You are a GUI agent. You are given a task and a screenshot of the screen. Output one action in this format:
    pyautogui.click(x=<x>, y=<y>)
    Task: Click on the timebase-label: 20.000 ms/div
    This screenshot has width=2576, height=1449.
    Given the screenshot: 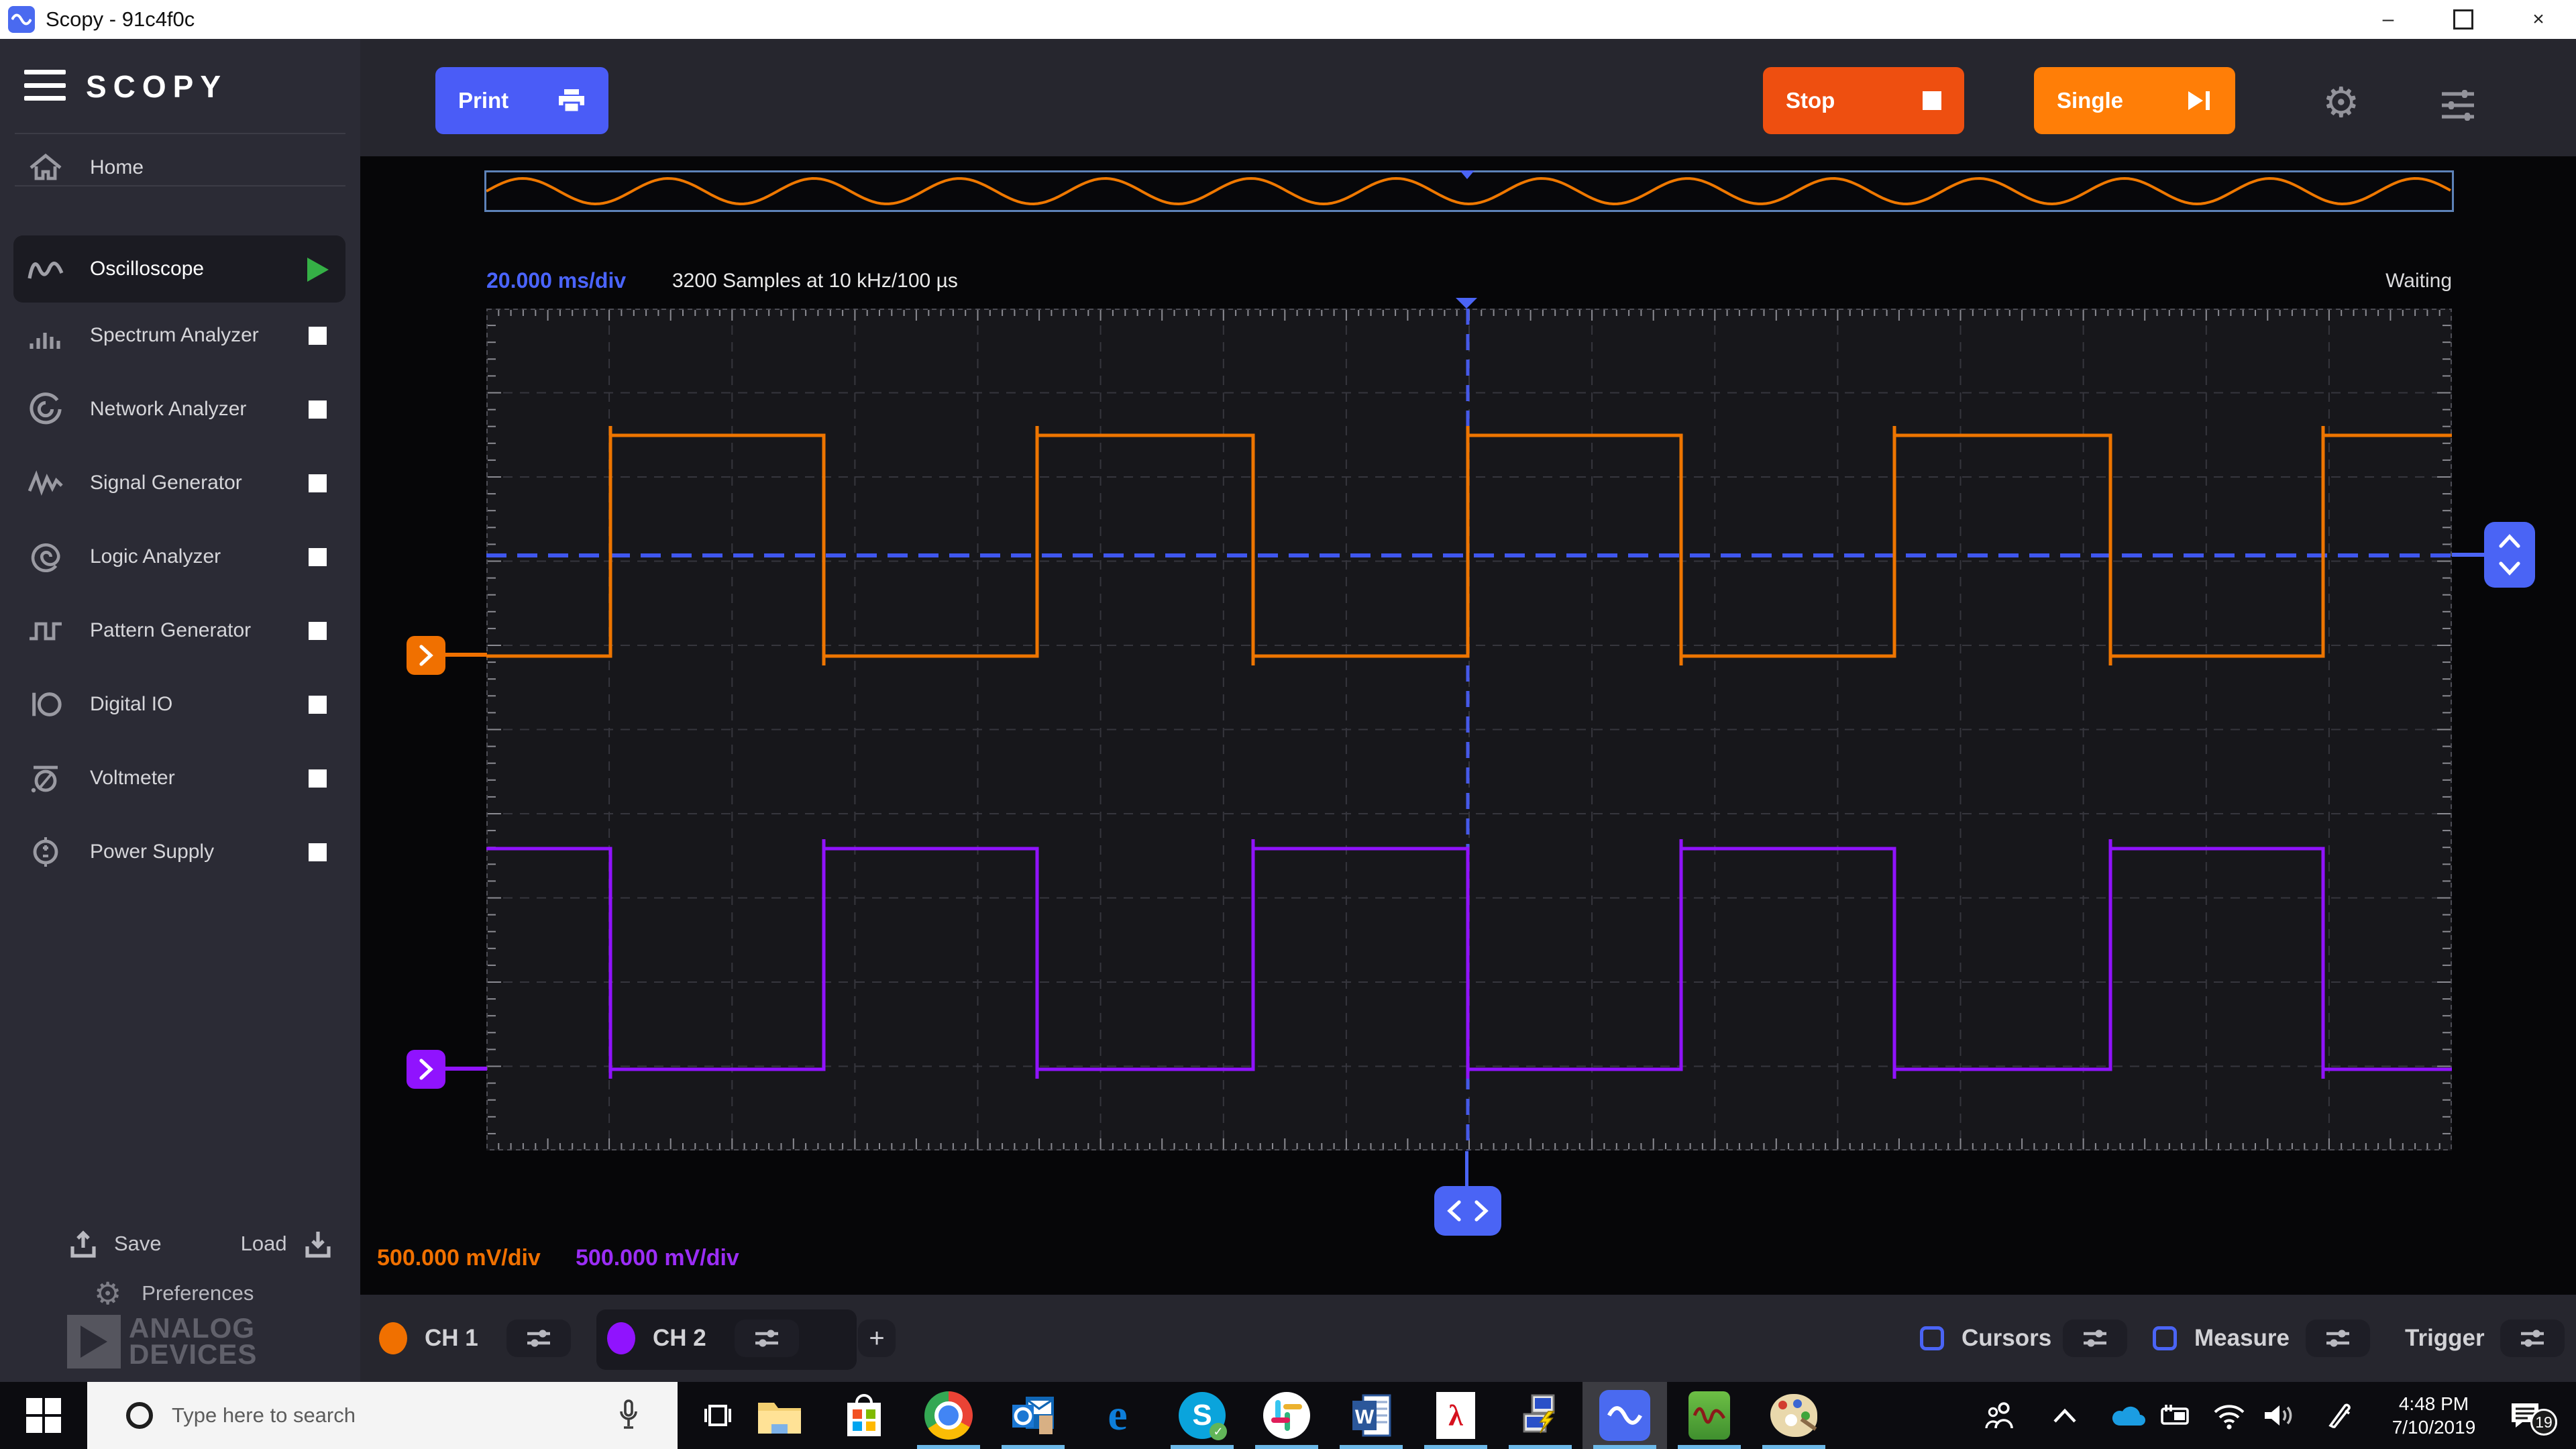 What is the action you would take?
    pyautogui.click(x=556, y=280)
    